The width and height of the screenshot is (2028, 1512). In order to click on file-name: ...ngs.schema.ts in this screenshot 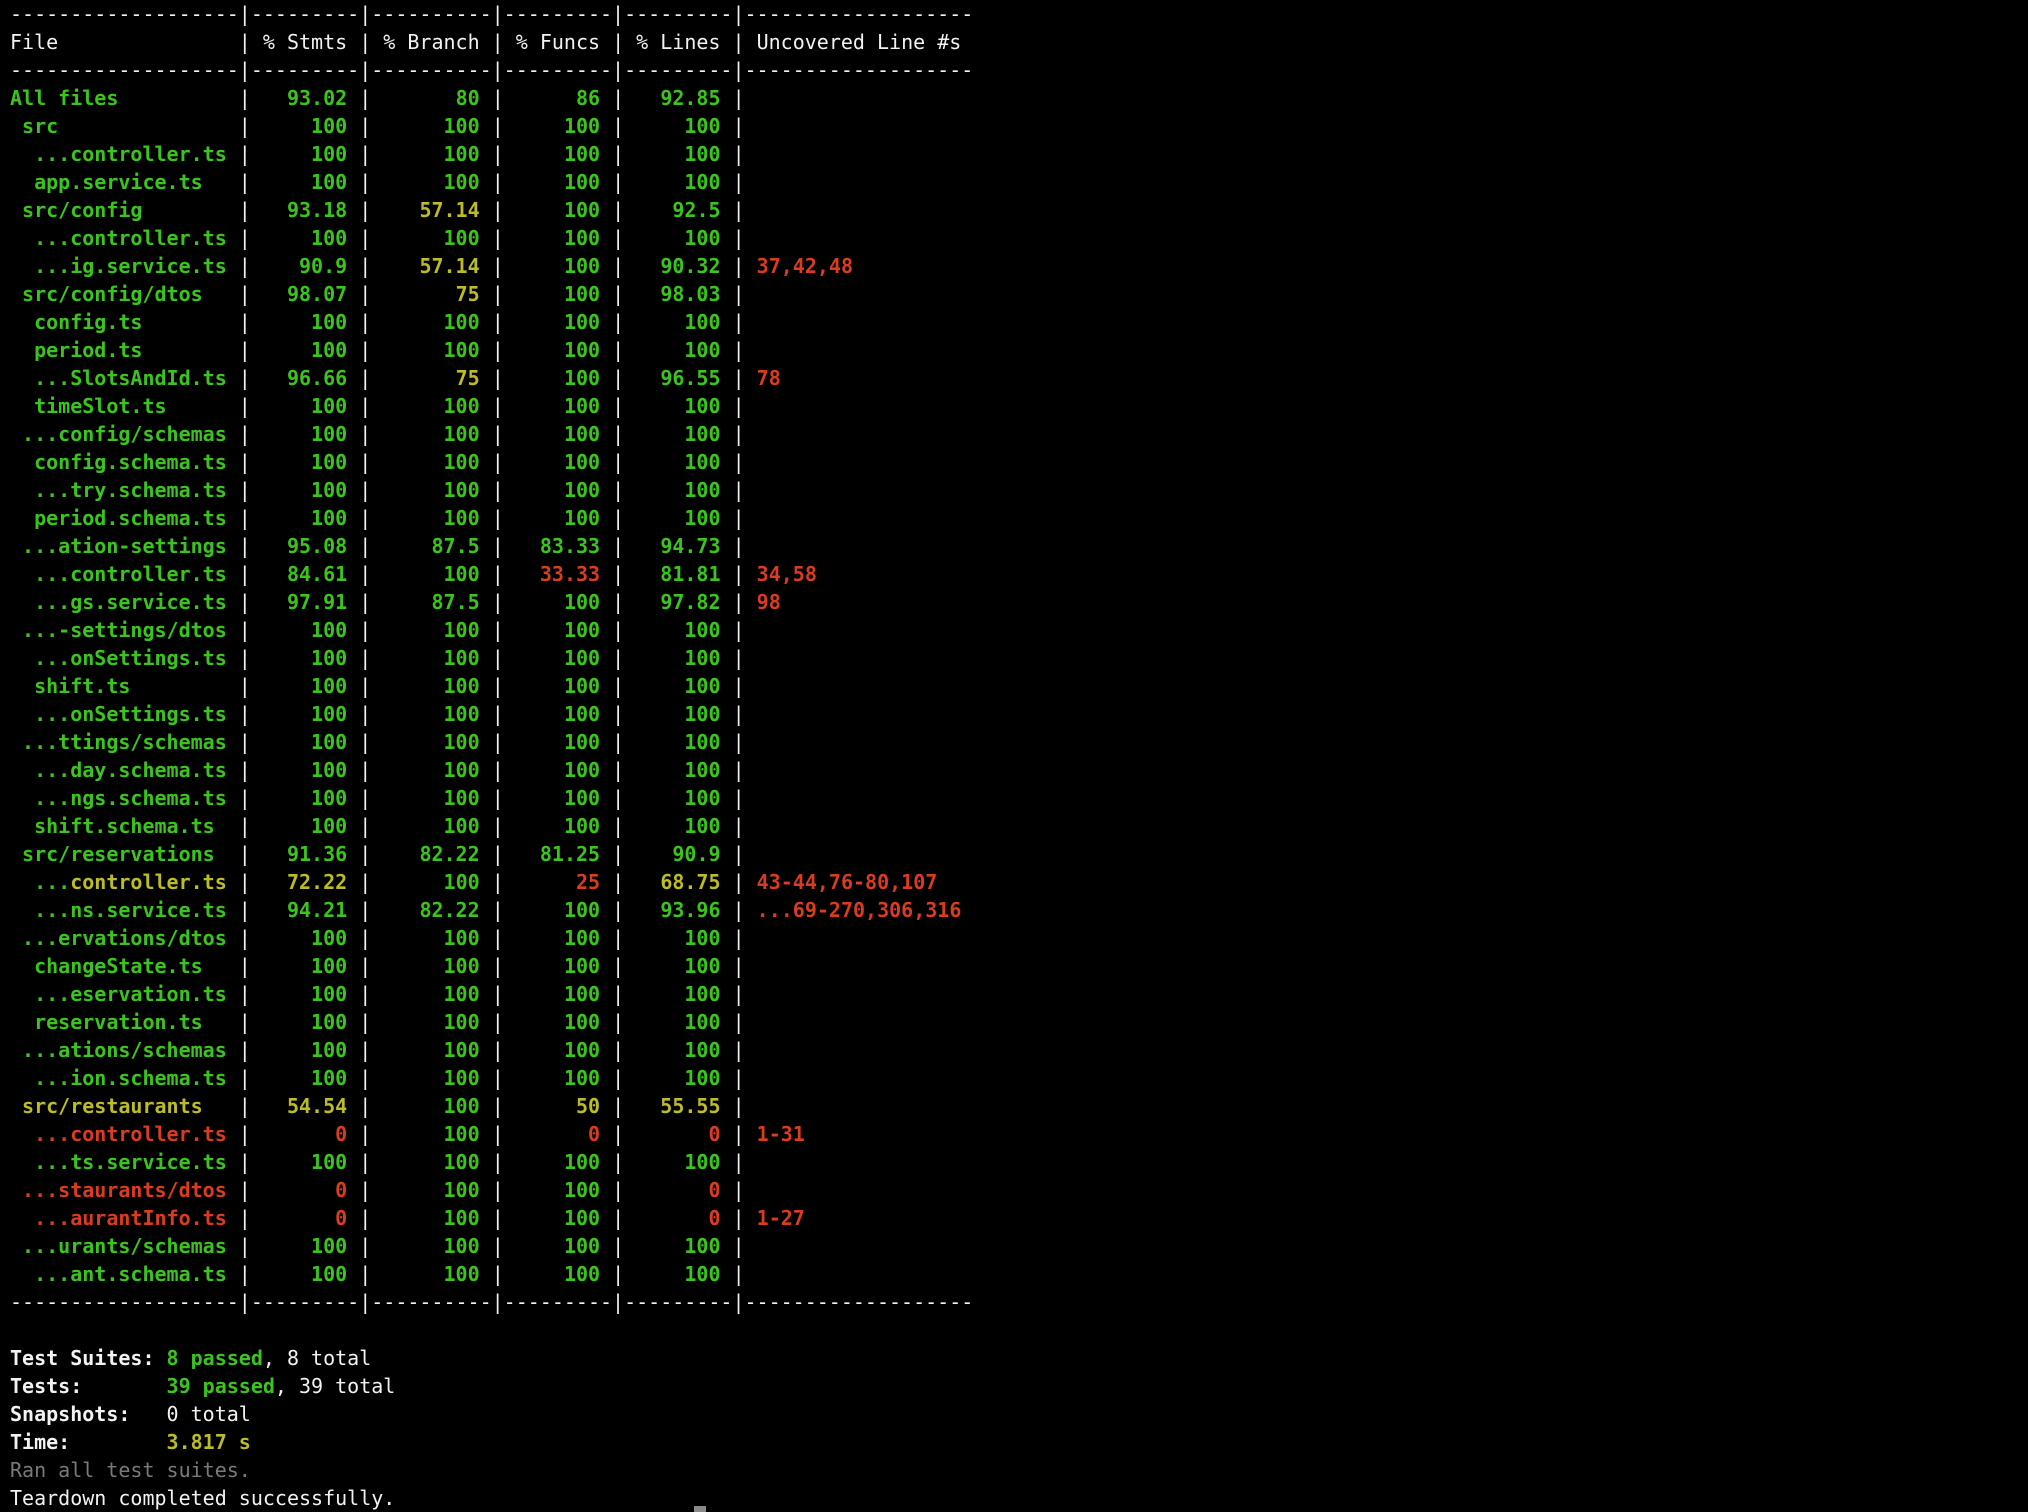, I will do `click(124, 798)`.